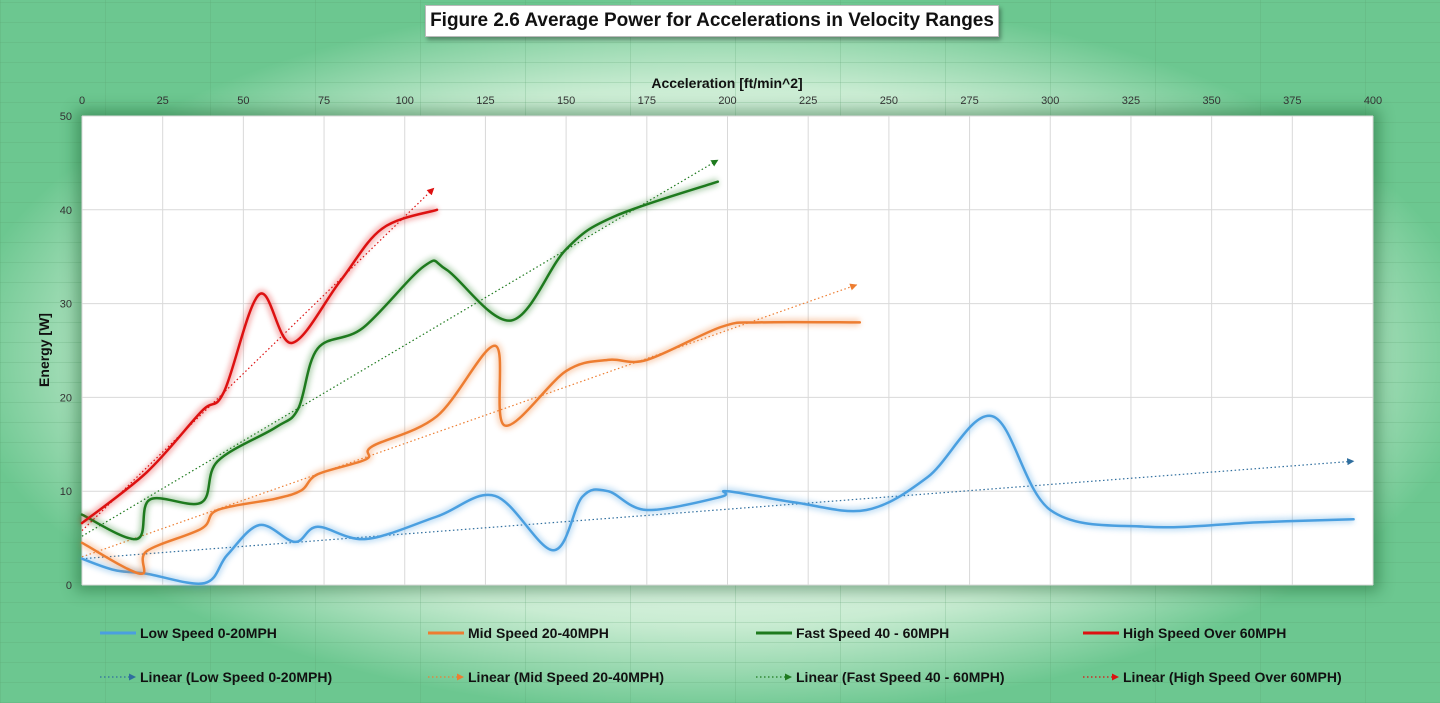 The width and height of the screenshot is (1440, 703). I want to click on legend-item: High Speed Over 60MPH, so click(1184, 633).